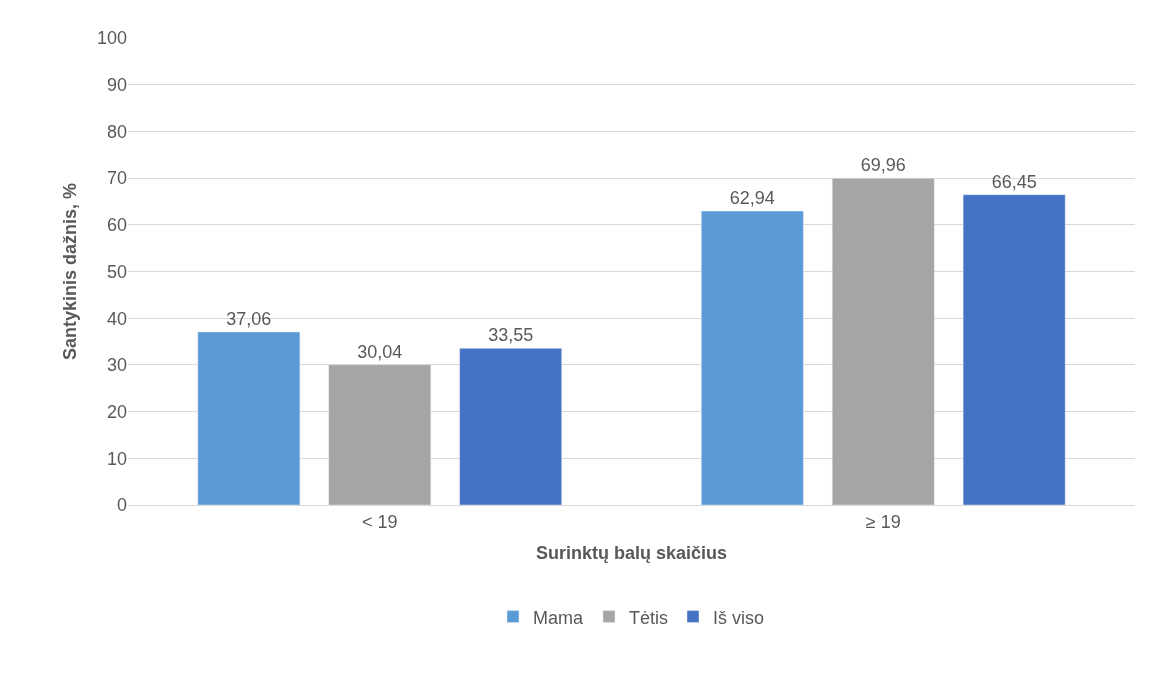  Describe the element at coordinates (631, 552) in the screenshot. I see `x-axis-title: Surinktų balų skaičius` at that location.